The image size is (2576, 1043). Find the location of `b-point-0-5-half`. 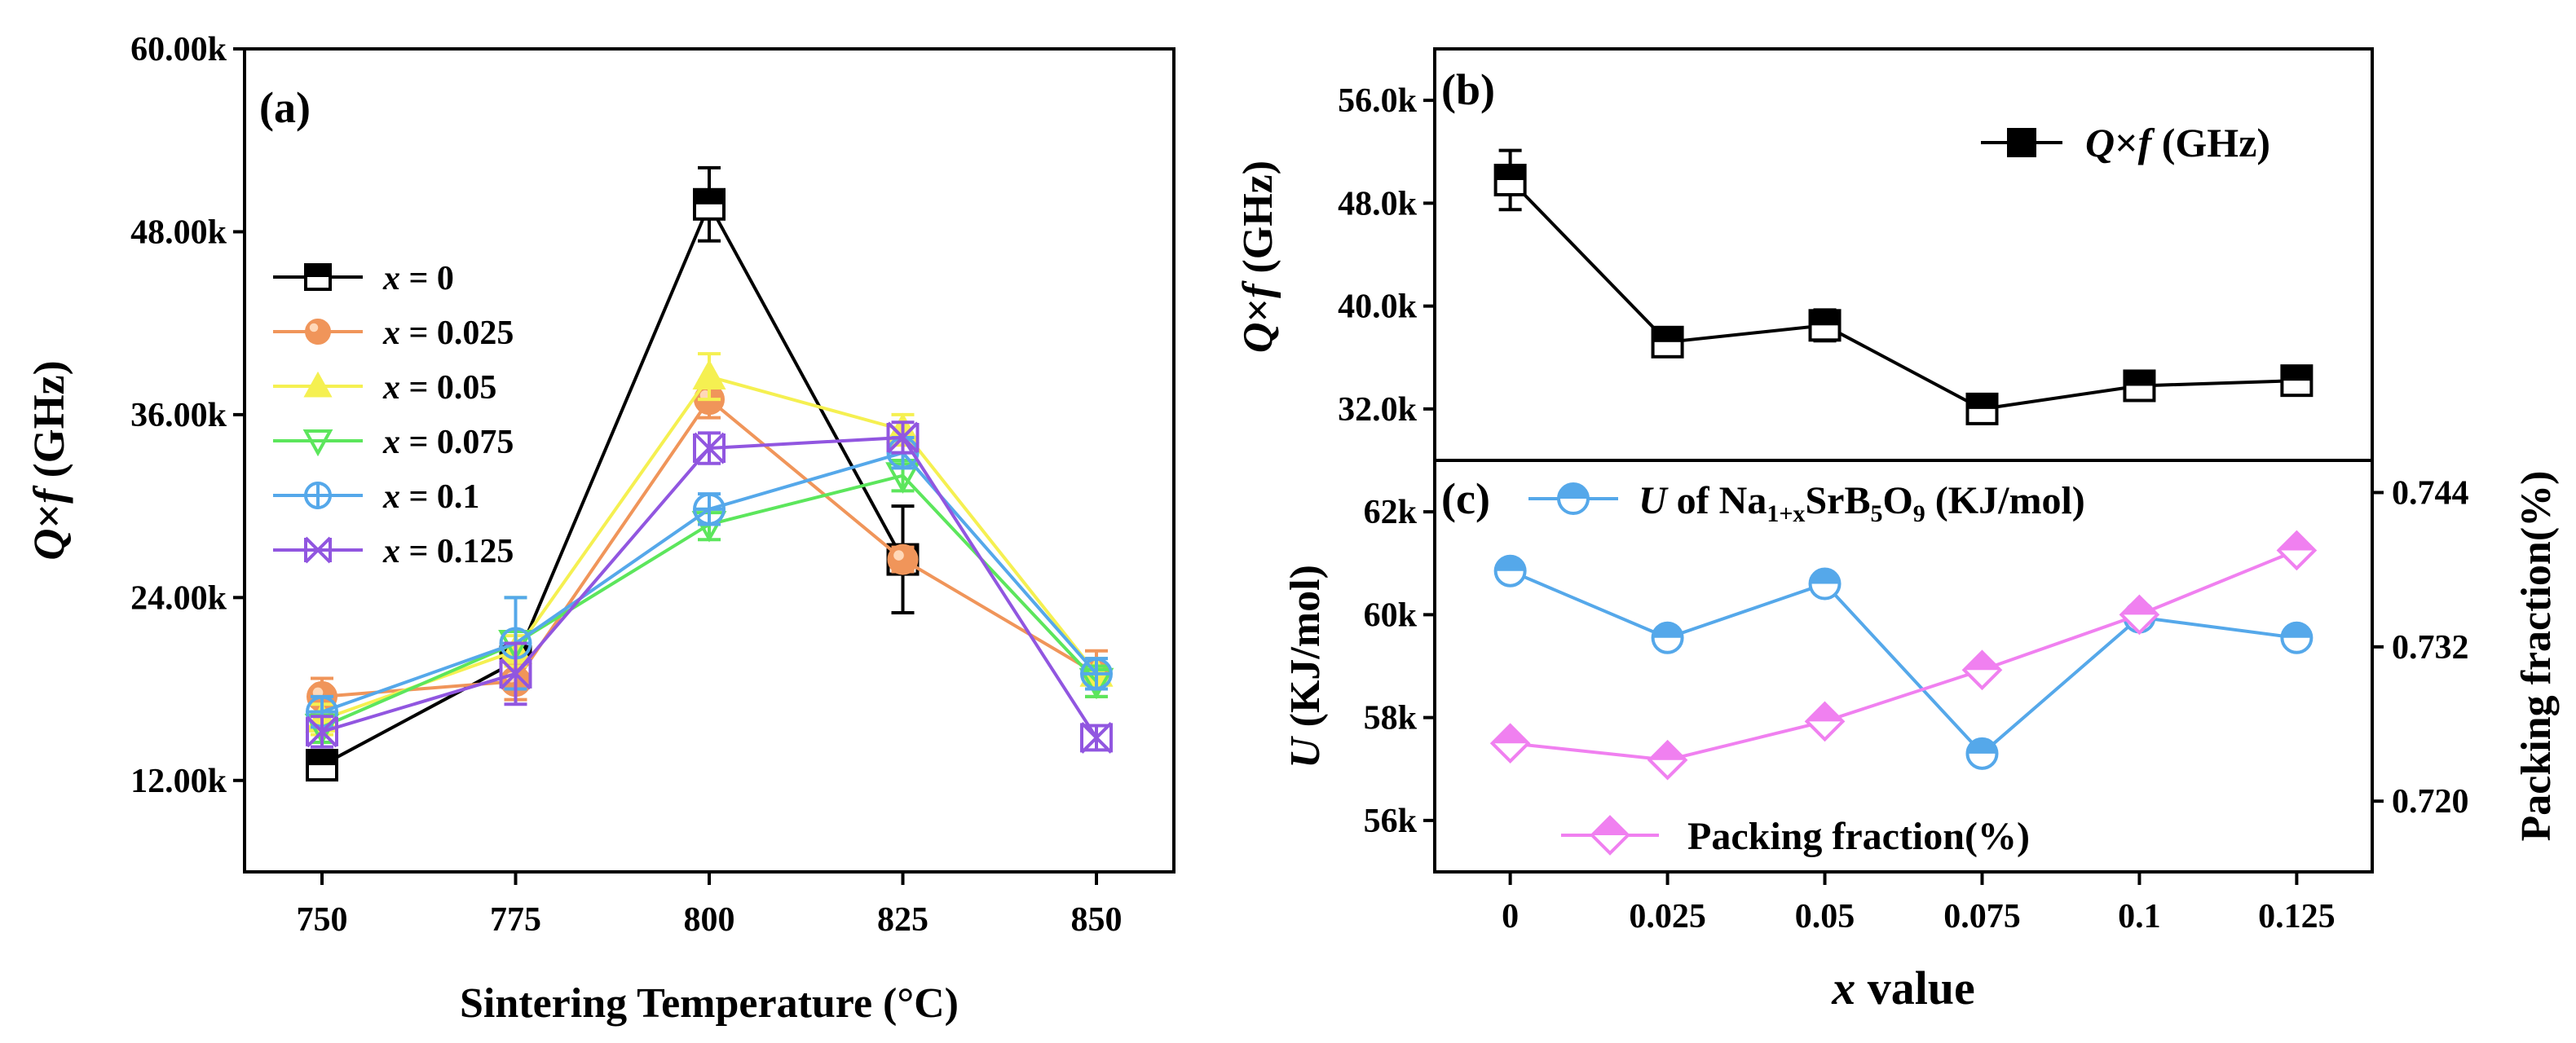

b-point-0-5-half is located at coordinates (2297, 373).